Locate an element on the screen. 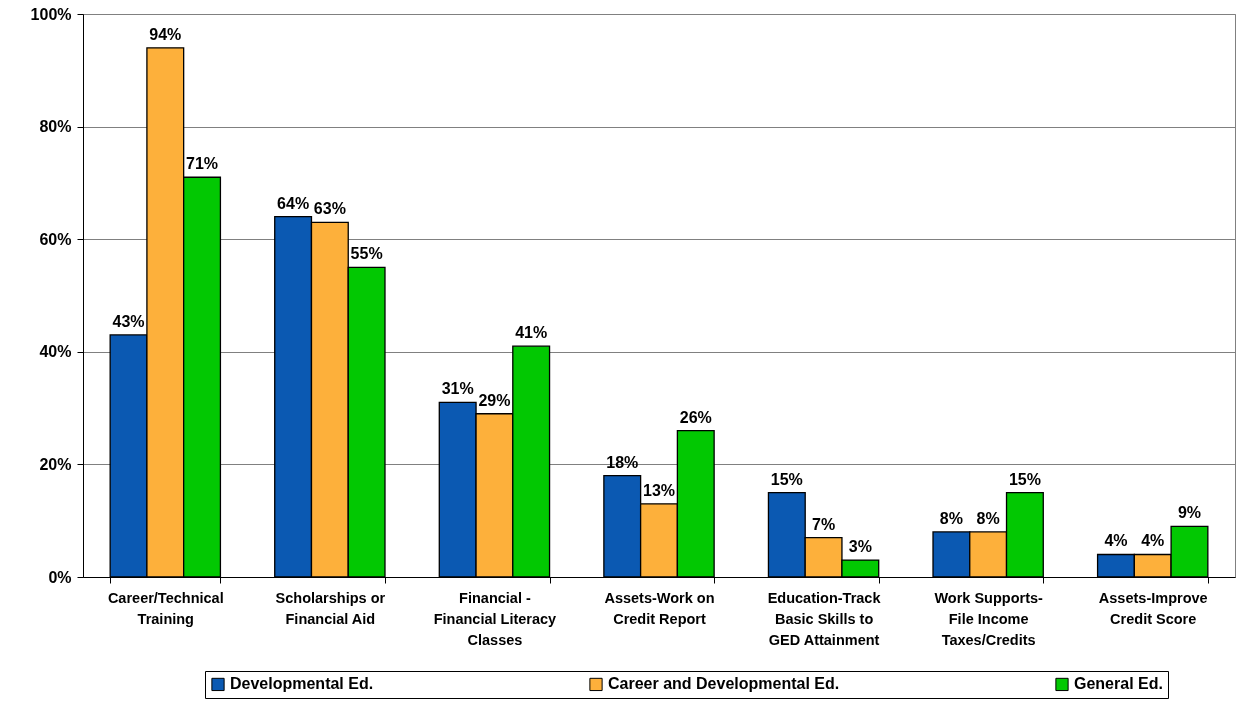 The height and width of the screenshot is (701, 1236). data-label: 7% is located at coordinates (824, 524).